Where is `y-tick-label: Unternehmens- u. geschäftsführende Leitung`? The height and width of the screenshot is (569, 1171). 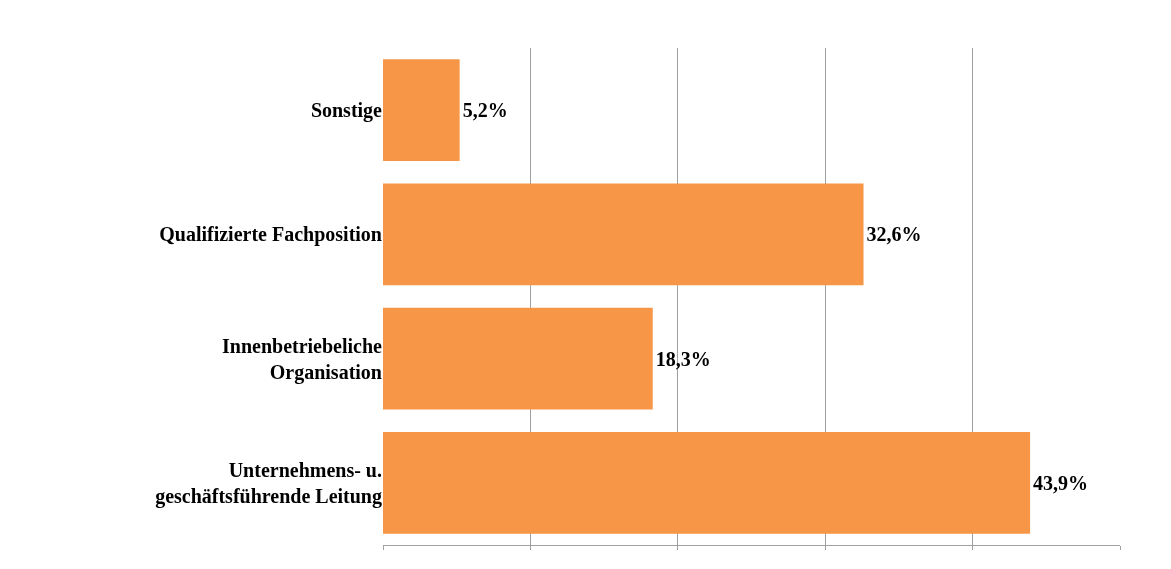
y-tick-label: Unternehmens- u. geschäftsführende Leitung is located at coordinates (268, 483).